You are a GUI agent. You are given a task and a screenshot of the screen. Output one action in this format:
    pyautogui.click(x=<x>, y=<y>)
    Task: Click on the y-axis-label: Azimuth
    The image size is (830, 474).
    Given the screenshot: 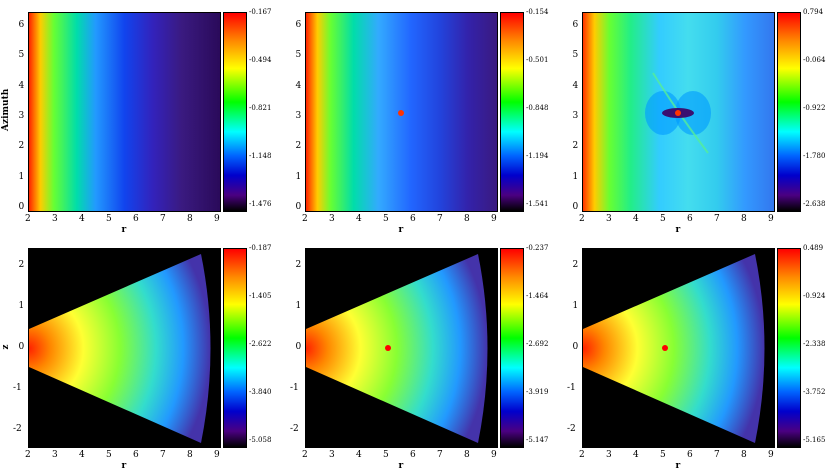 What is the action you would take?
    pyautogui.click(x=6, y=109)
    